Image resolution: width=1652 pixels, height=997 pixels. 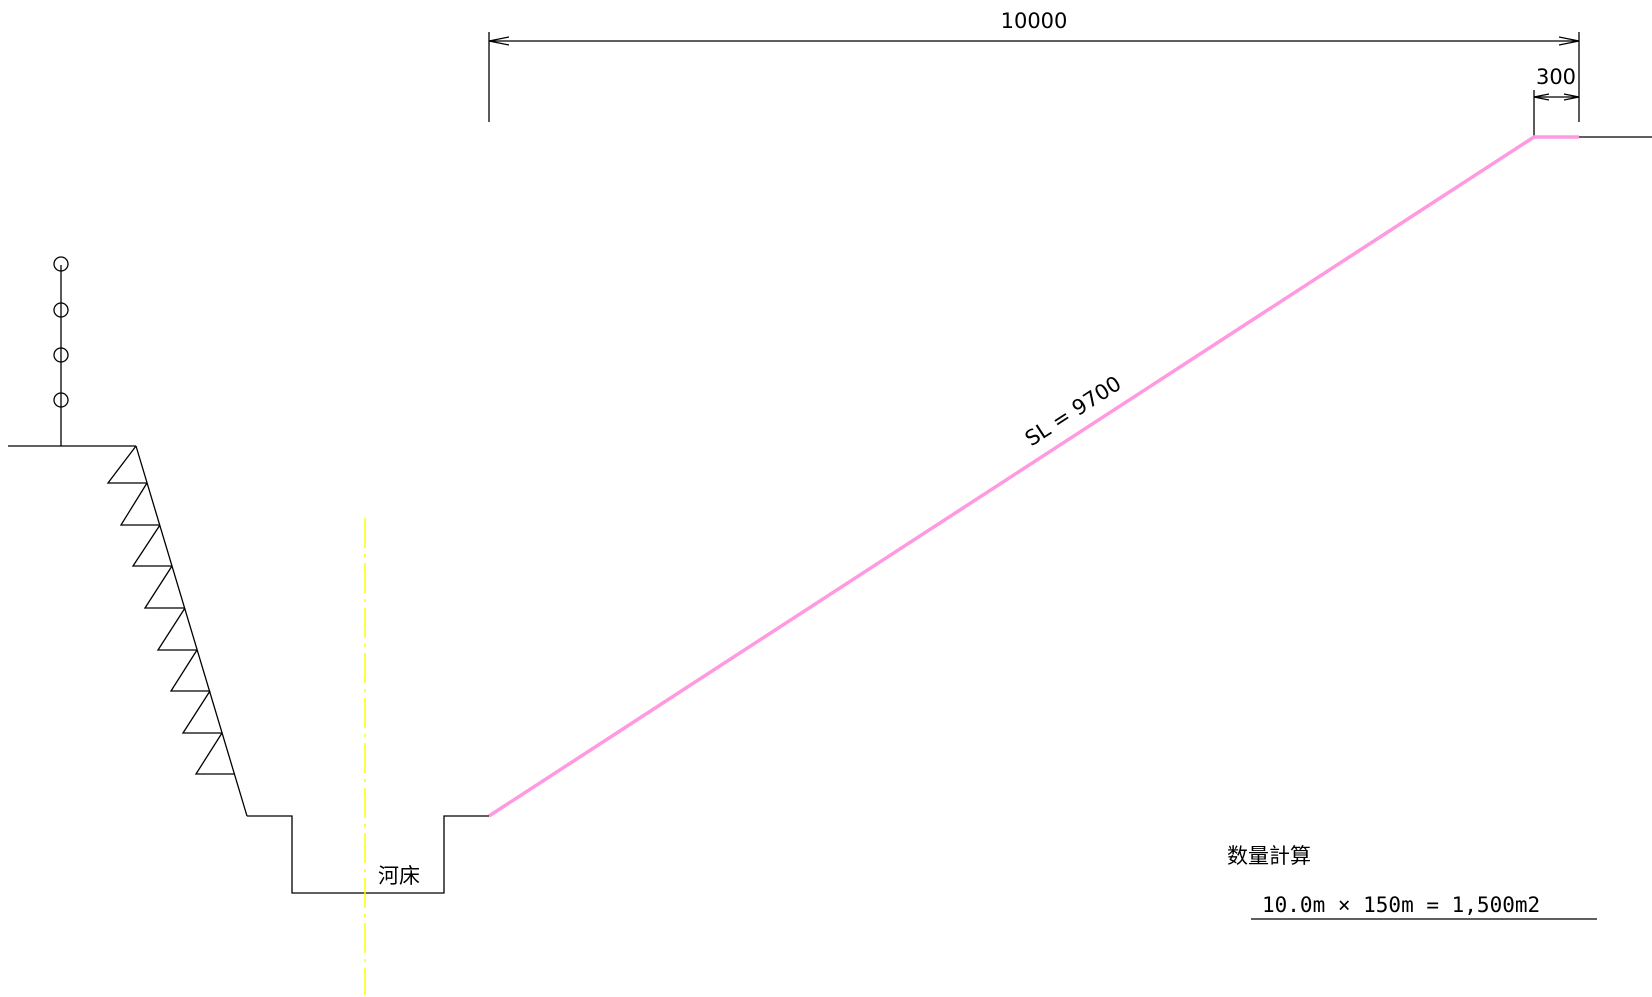 What do you see at coordinates (1034, 65) in the screenshot?
I see `width-dimension: 10000` at bounding box center [1034, 65].